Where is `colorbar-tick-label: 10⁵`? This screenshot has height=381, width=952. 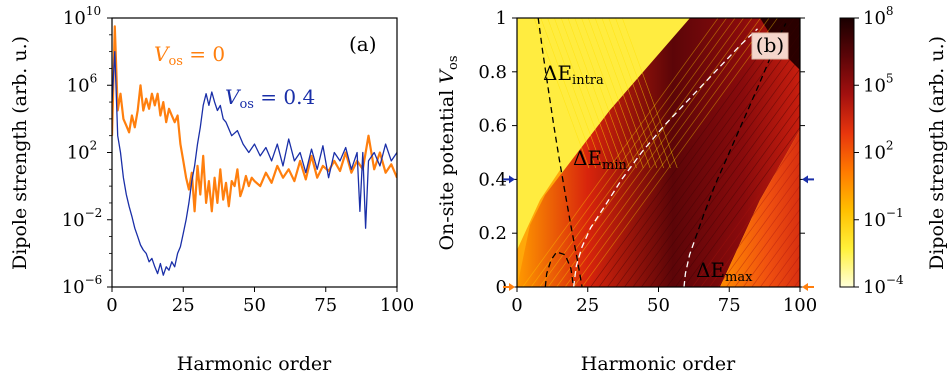 colorbar-tick-label: 10⁵ is located at coordinates (878, 83).